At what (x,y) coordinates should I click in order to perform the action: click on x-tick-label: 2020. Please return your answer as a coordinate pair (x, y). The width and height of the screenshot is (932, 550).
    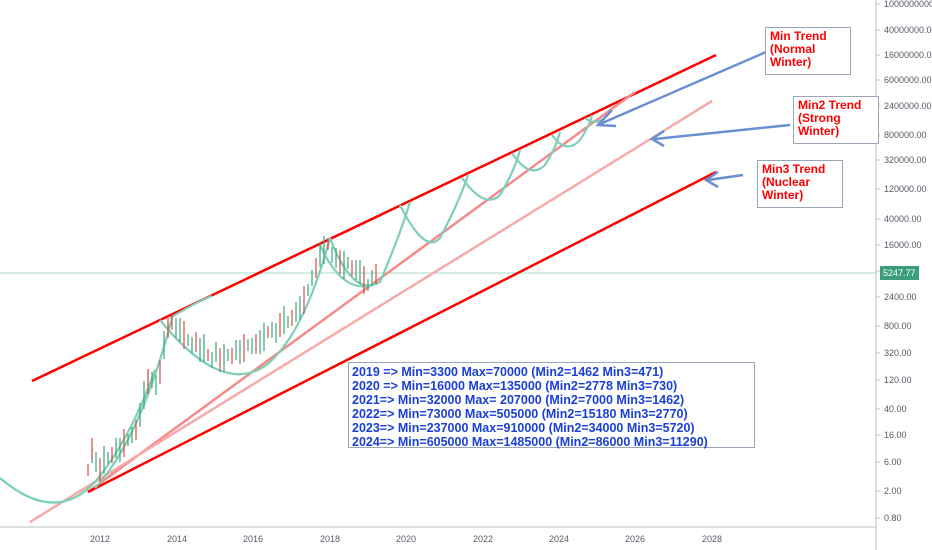
    Looking at the image, I should click on (406, 539).